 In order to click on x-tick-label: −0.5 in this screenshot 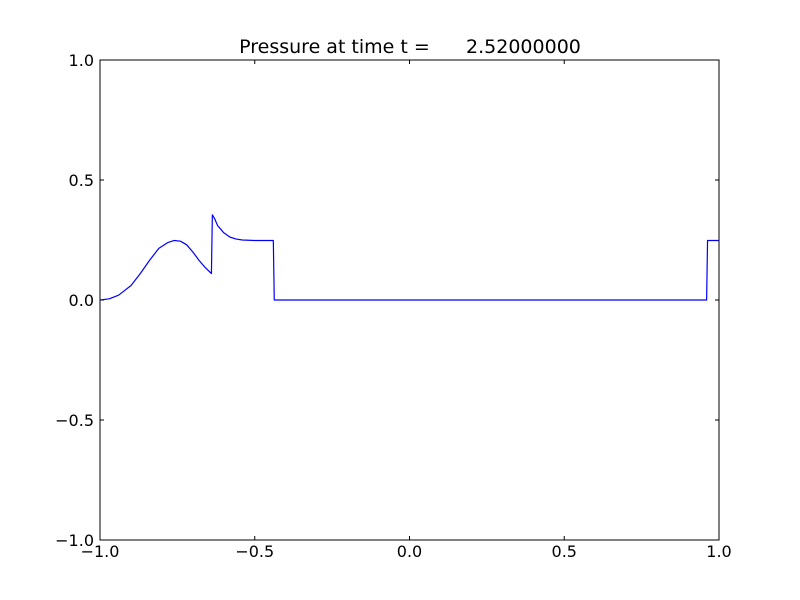, I will do `click(254, 551)`.